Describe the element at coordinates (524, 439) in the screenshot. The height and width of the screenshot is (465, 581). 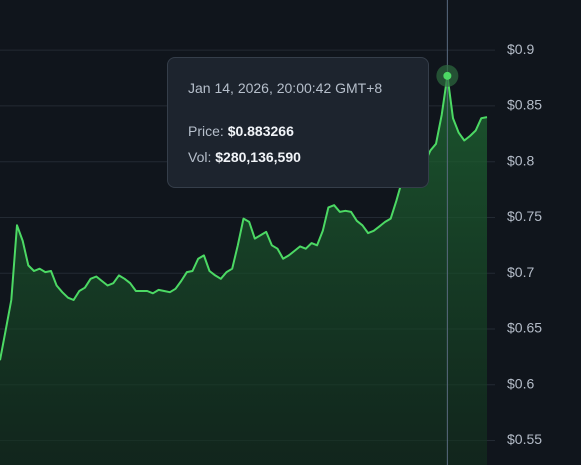
I see `y-tick-label: $0.55` at that location.